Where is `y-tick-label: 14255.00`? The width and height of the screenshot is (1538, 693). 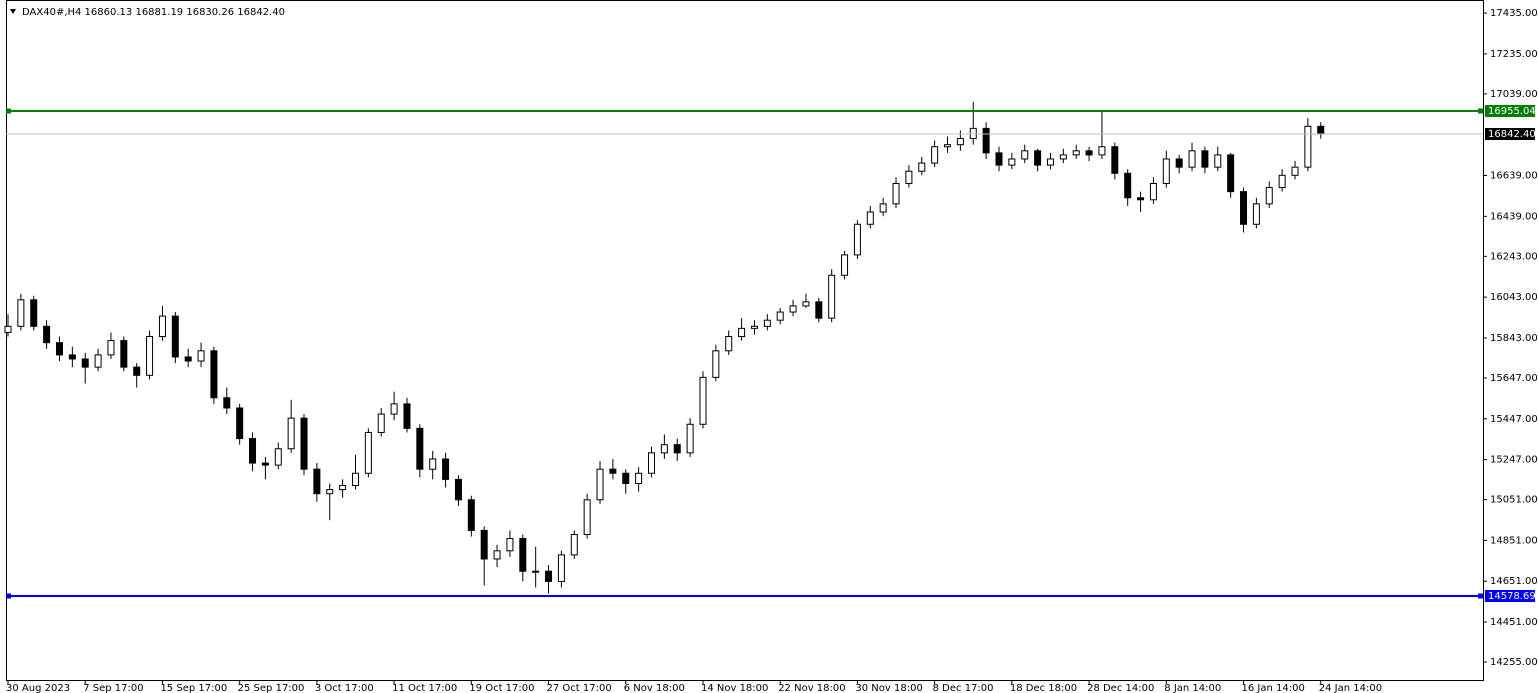 y-tick-label: 14255.00 is located at coordinates (1514, 662).